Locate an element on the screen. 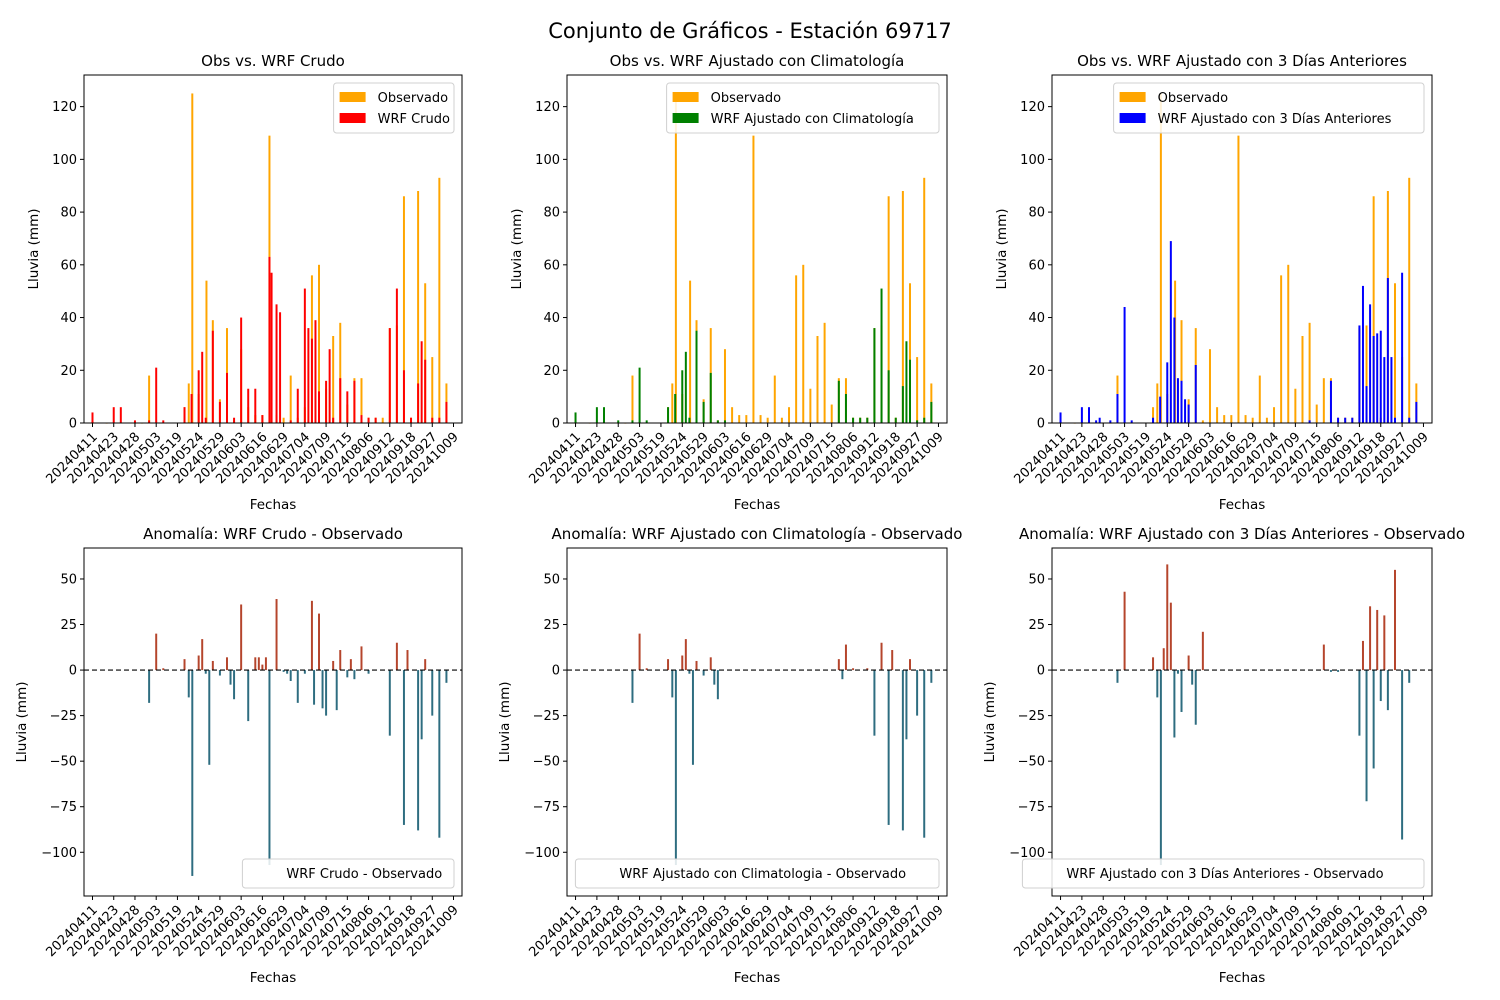 The width and height of the screenshot is (1500, 1000). chart-title: Obs vs. WRF Crudo is located at coordinates (273, 61).